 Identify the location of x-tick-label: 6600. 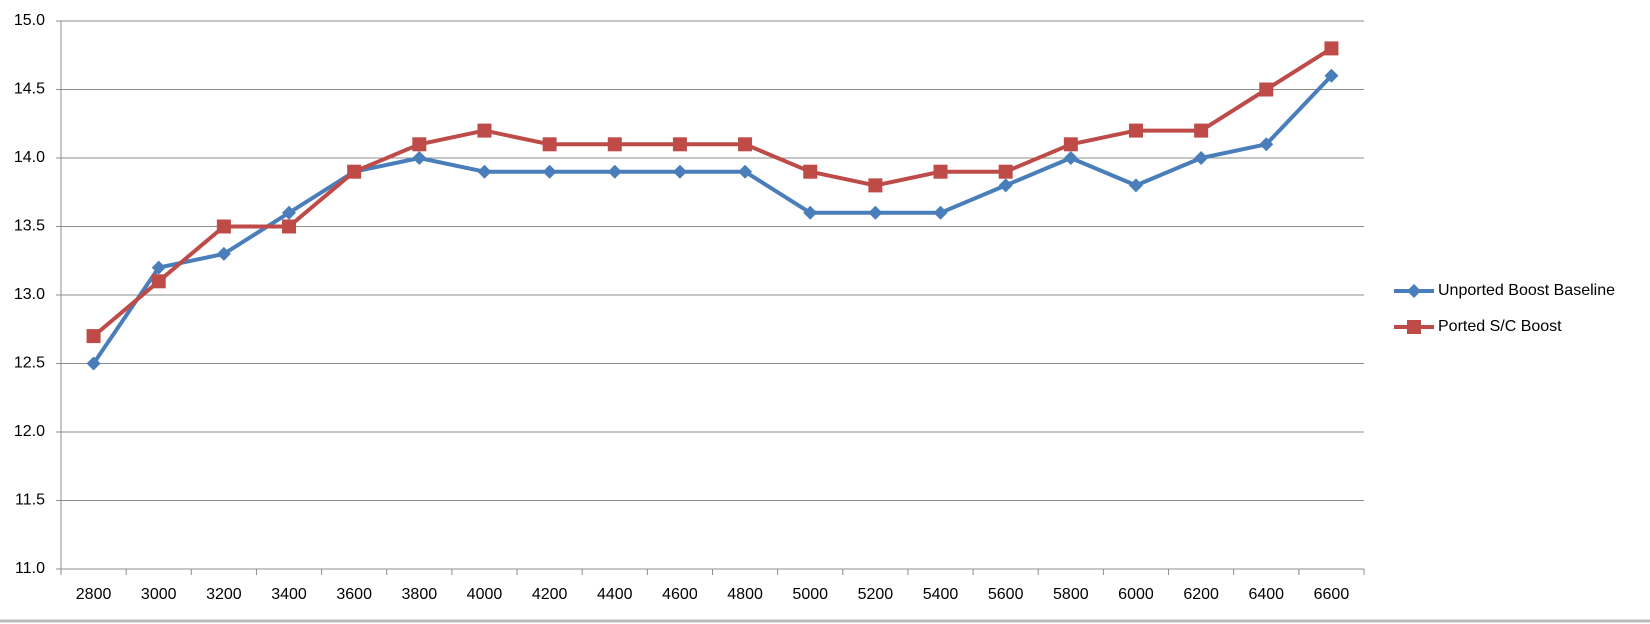
(1332, 594).